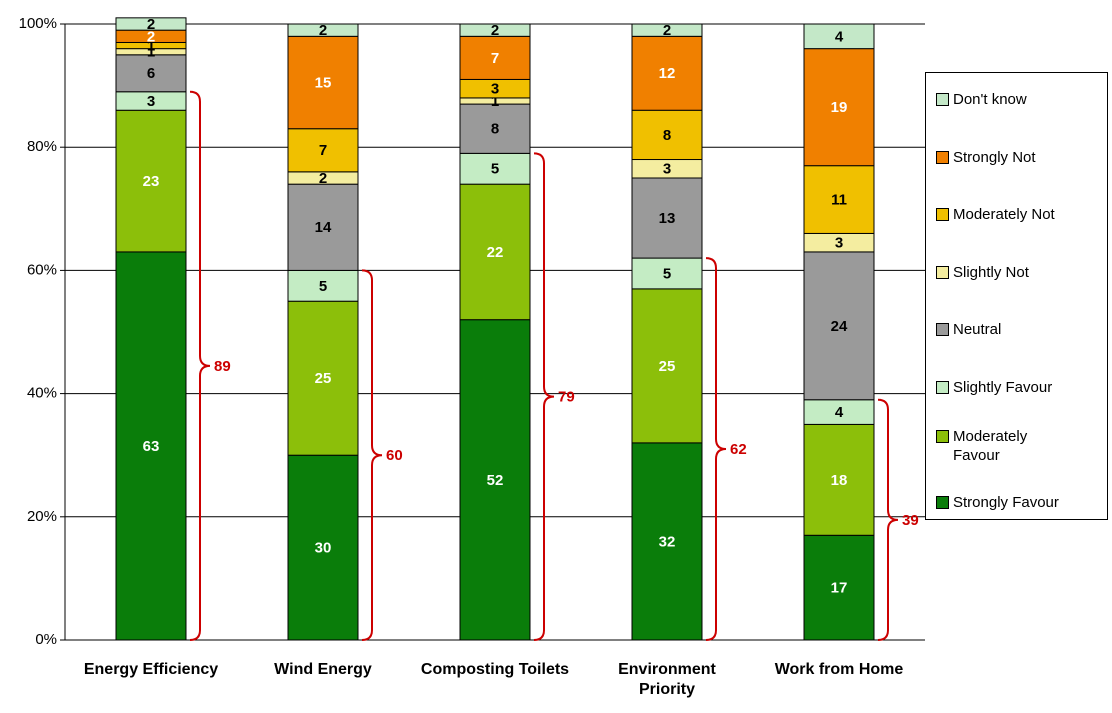 The image size is (1112, 713). What do you see at coordinates (839, 326) in the screenshot?
I see `data-label: 24` at bounding box center [839, 326].